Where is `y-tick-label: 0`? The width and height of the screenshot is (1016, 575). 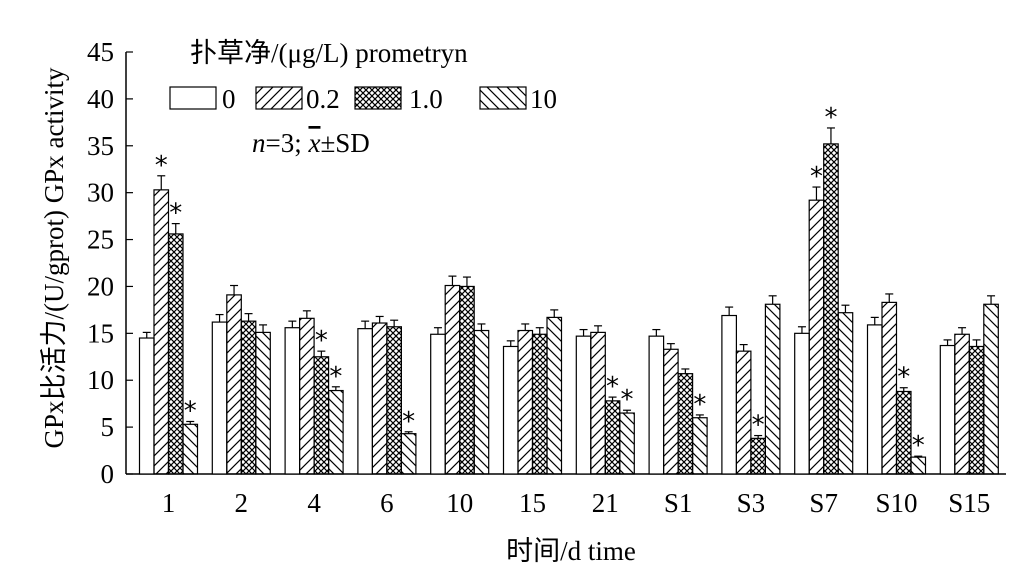 y-tick-label: 0 is located at coordinates (108, 474).